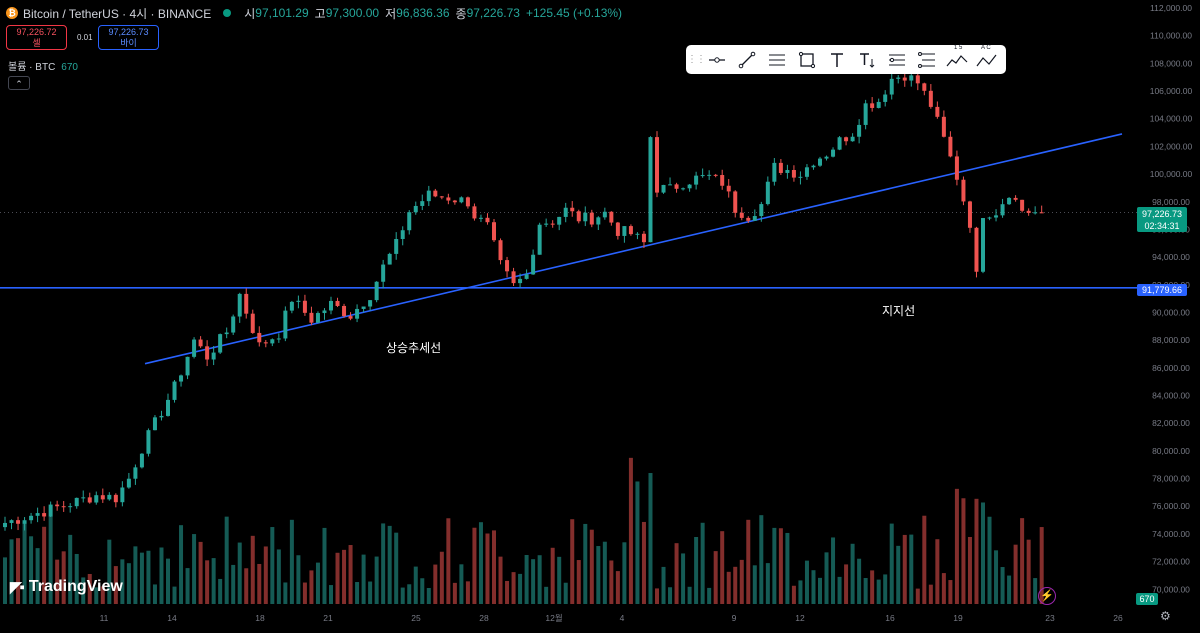 Image resolution: width=1200 pixels, height=633 pixels. What do you see at coordinates (36, 43) in the screenshot?
I see `sell-label: 셀` at bounding box center [36, 43].